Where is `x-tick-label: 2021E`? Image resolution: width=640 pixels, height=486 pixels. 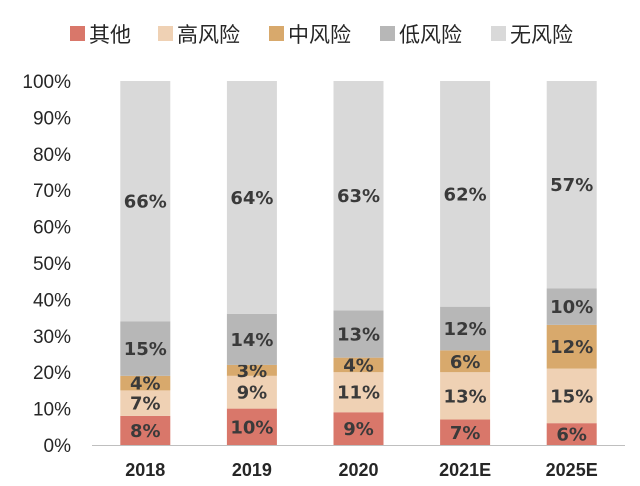 x-tick-label: 2021E is located at coordinates (465, 470).